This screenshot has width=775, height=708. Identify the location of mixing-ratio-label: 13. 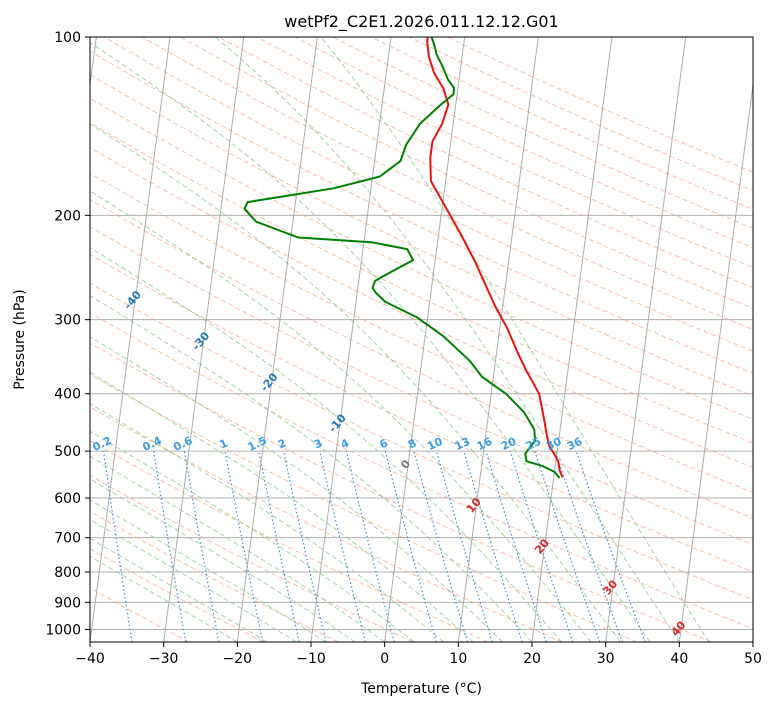
(462, 444).